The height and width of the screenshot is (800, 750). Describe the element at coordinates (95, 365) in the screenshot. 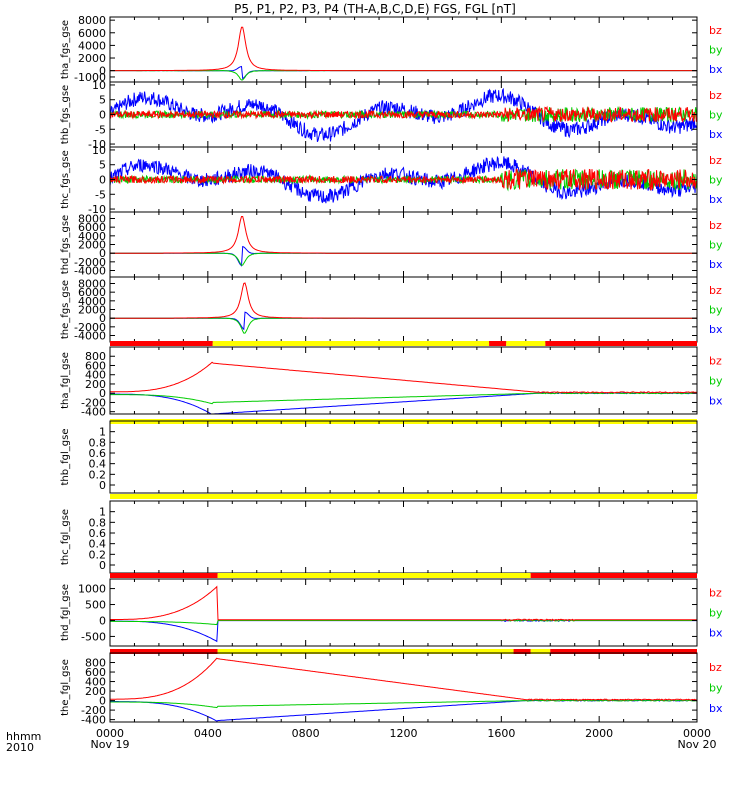

I see `y-tick-label-tha_fgl: 600` at that location.